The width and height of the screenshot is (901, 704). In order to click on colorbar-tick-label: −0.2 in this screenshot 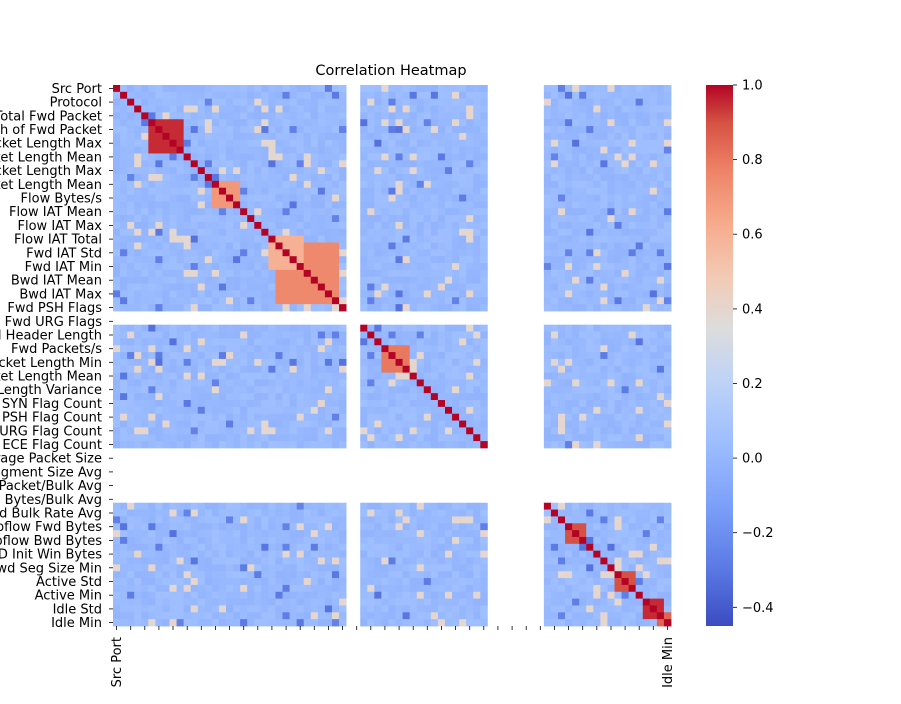, I will do `click(758, 533)`.